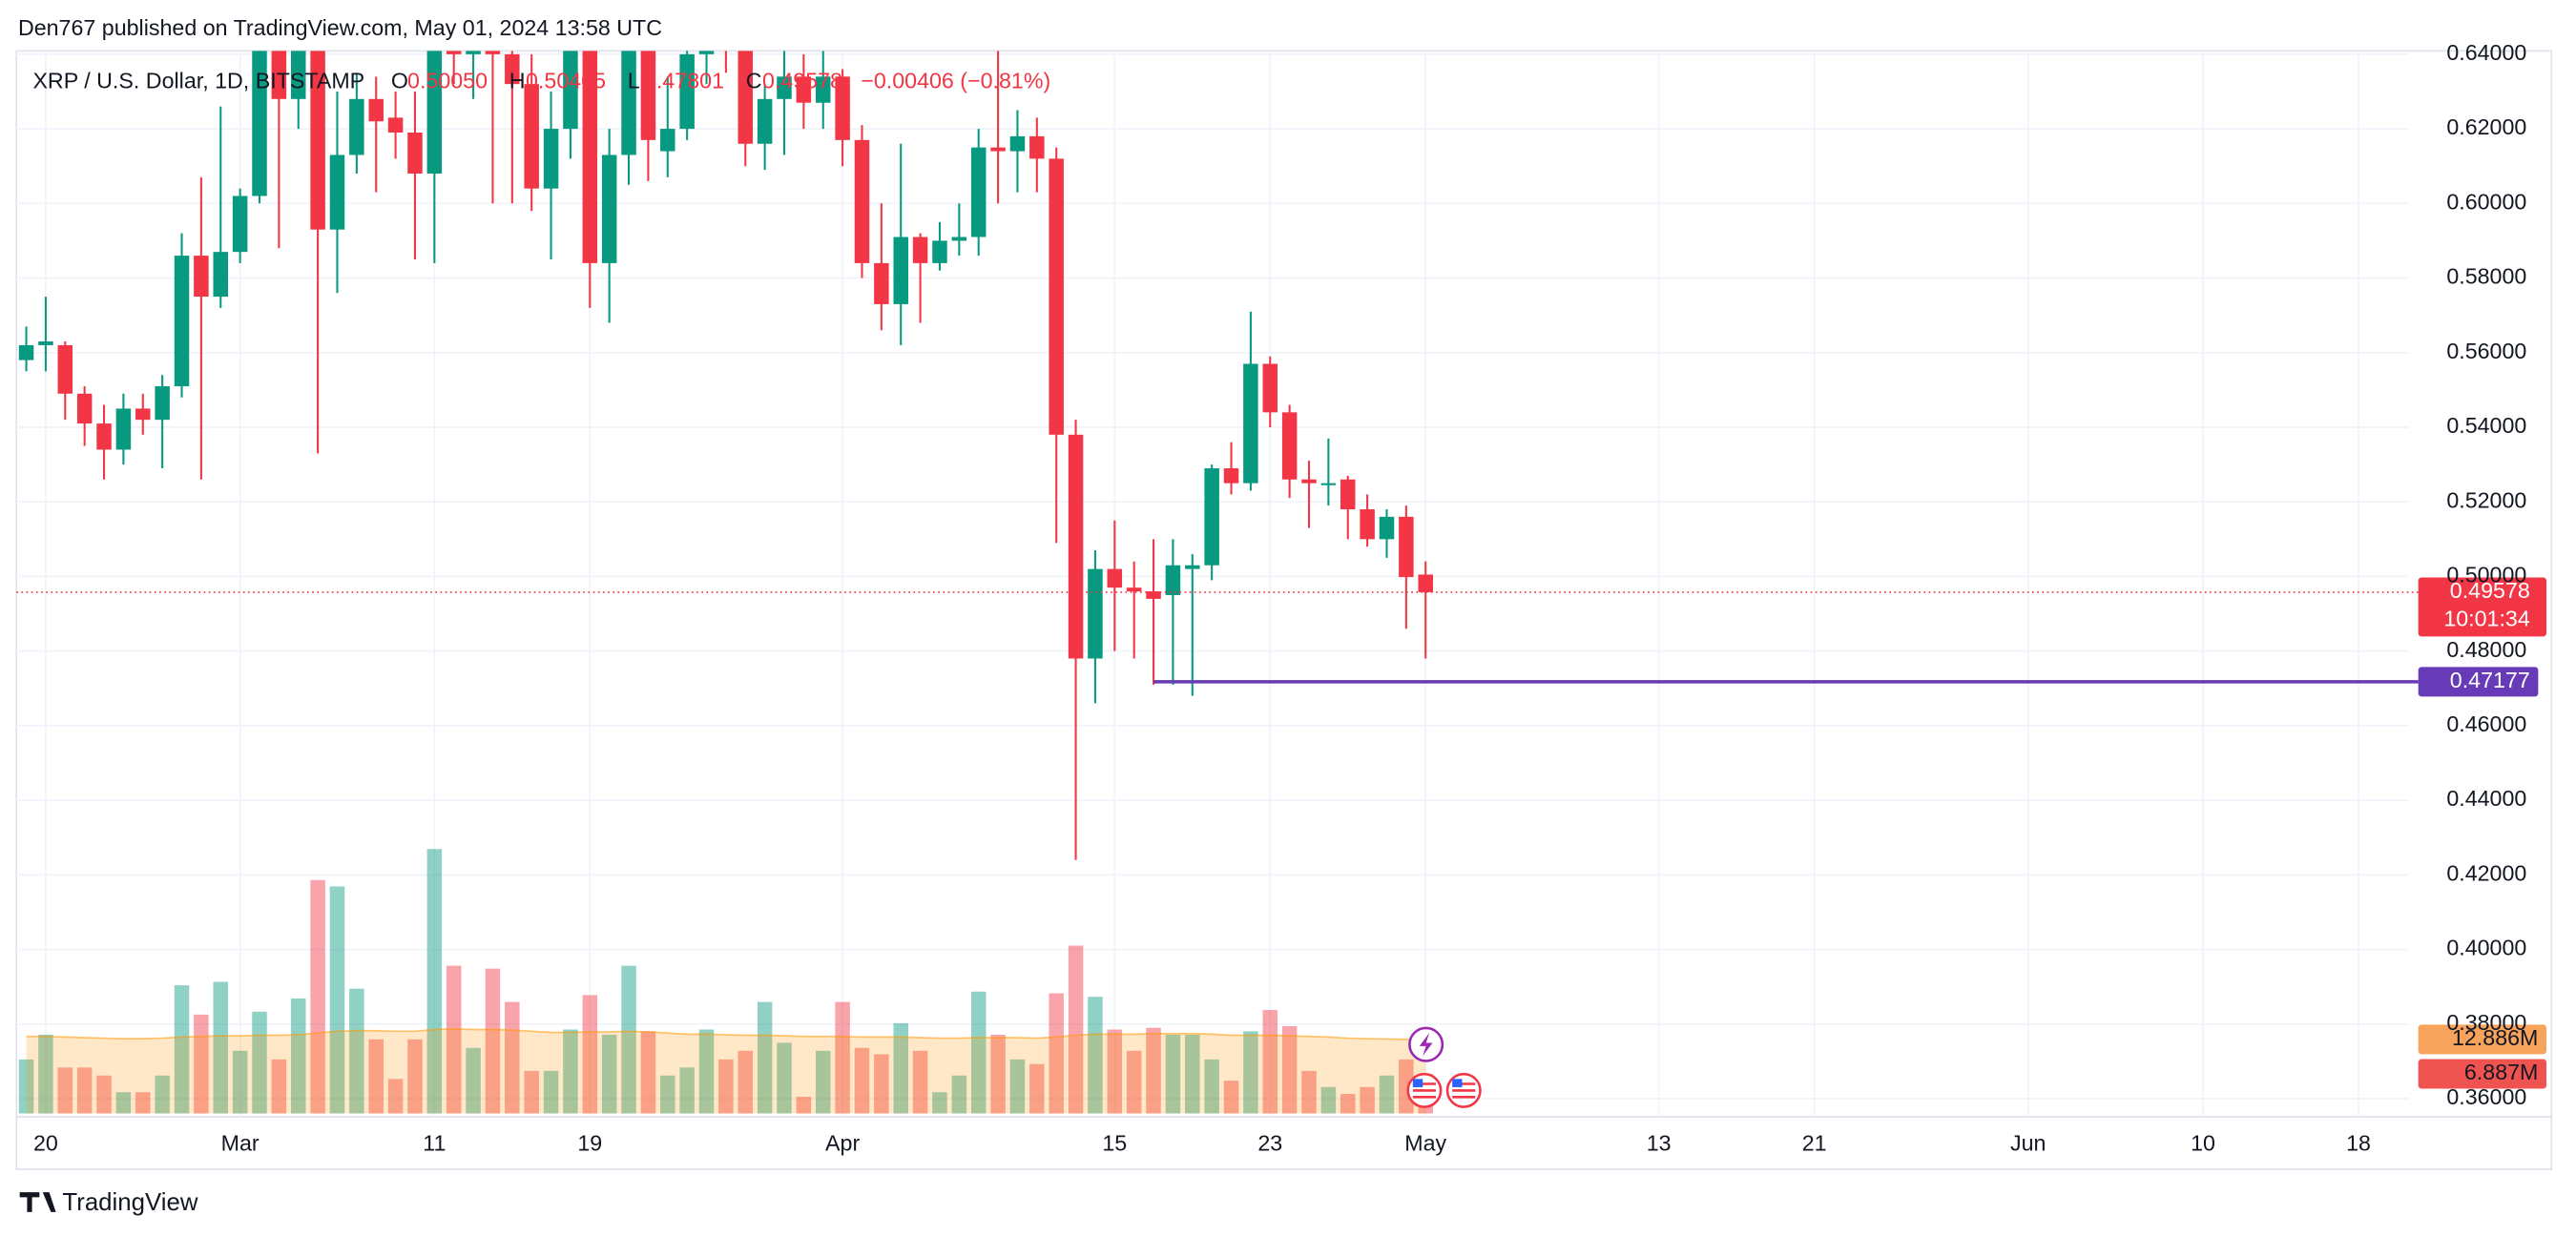 This screenshot has width=2576, height=1236. I want to click on volume-ma-line, so click(726, 1034).